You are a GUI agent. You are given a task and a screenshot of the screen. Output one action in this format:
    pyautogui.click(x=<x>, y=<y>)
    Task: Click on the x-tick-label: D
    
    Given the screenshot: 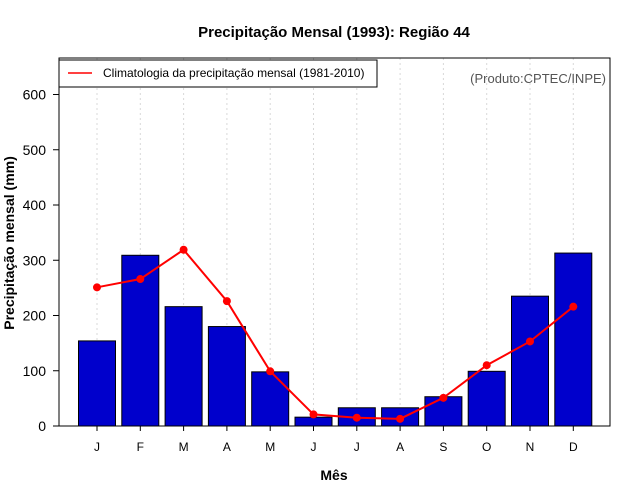 What is the action you would take?
    pyautogui.click(x=573, y=447)
    